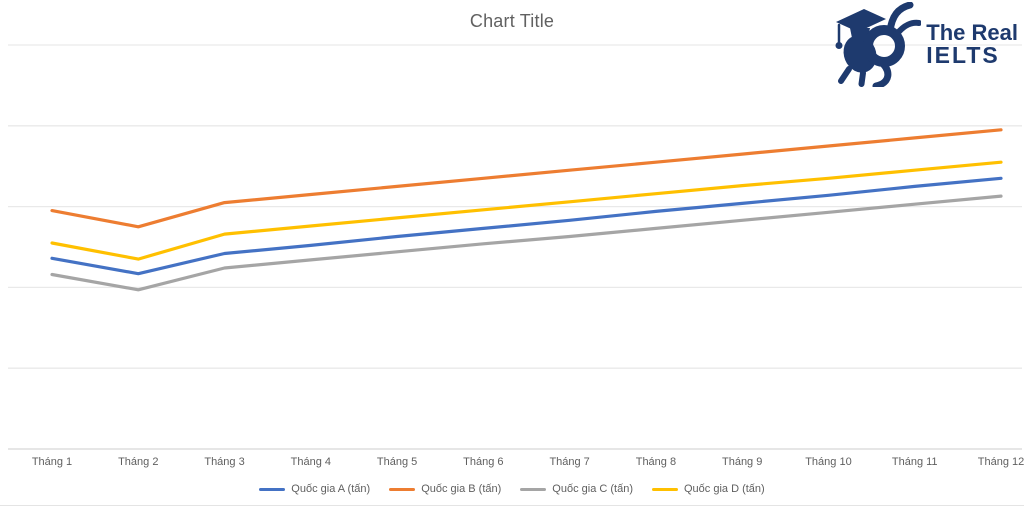 The height and width of the screenshot is (512, 1024). I want to click on x-axis-label: Tháng 11, so click(914, 462).